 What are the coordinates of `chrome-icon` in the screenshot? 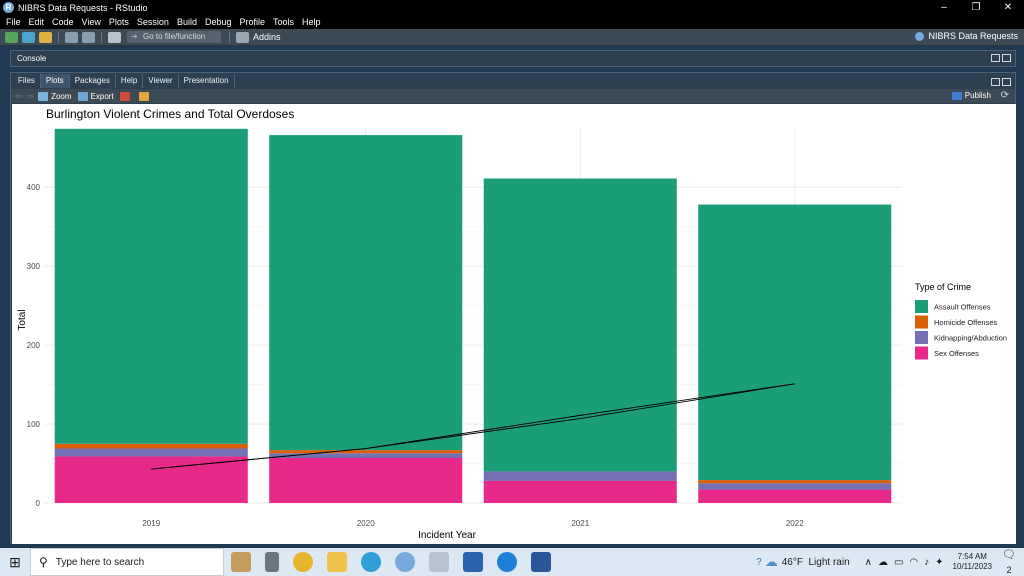 It's located at (303, 562).